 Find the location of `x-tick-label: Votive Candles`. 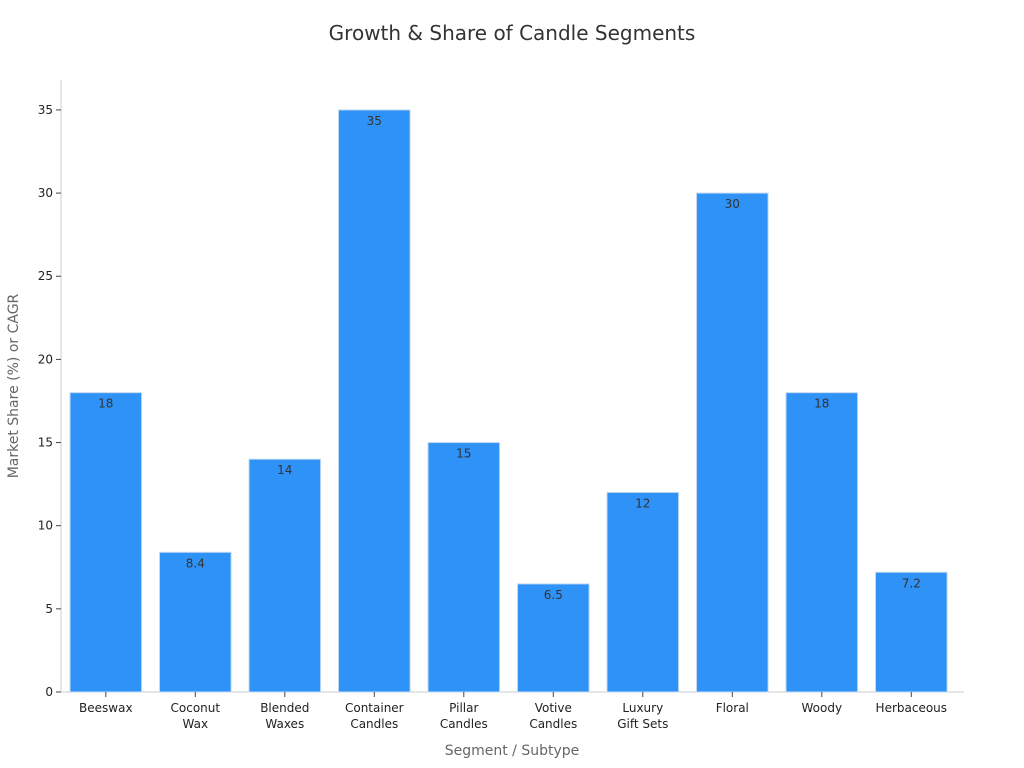

x-tick-label: Votive Candles is located at coordinates (553, 716).